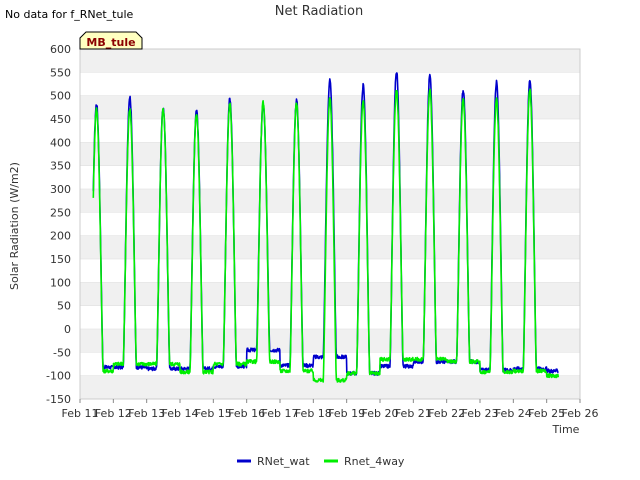 The width and height of the screenshot is (640, 480). I want to click on x-tick-label: Feb 11, so click(80, 413).